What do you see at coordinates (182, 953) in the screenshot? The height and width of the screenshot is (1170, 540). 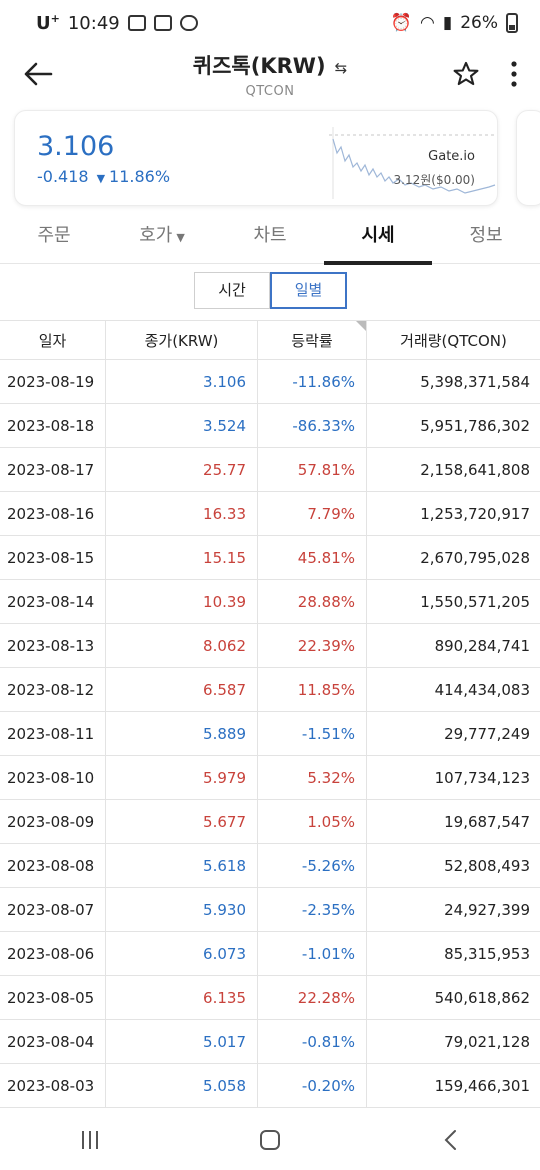 I see `cell-close: 6.073` at bounding box center [182, 953].